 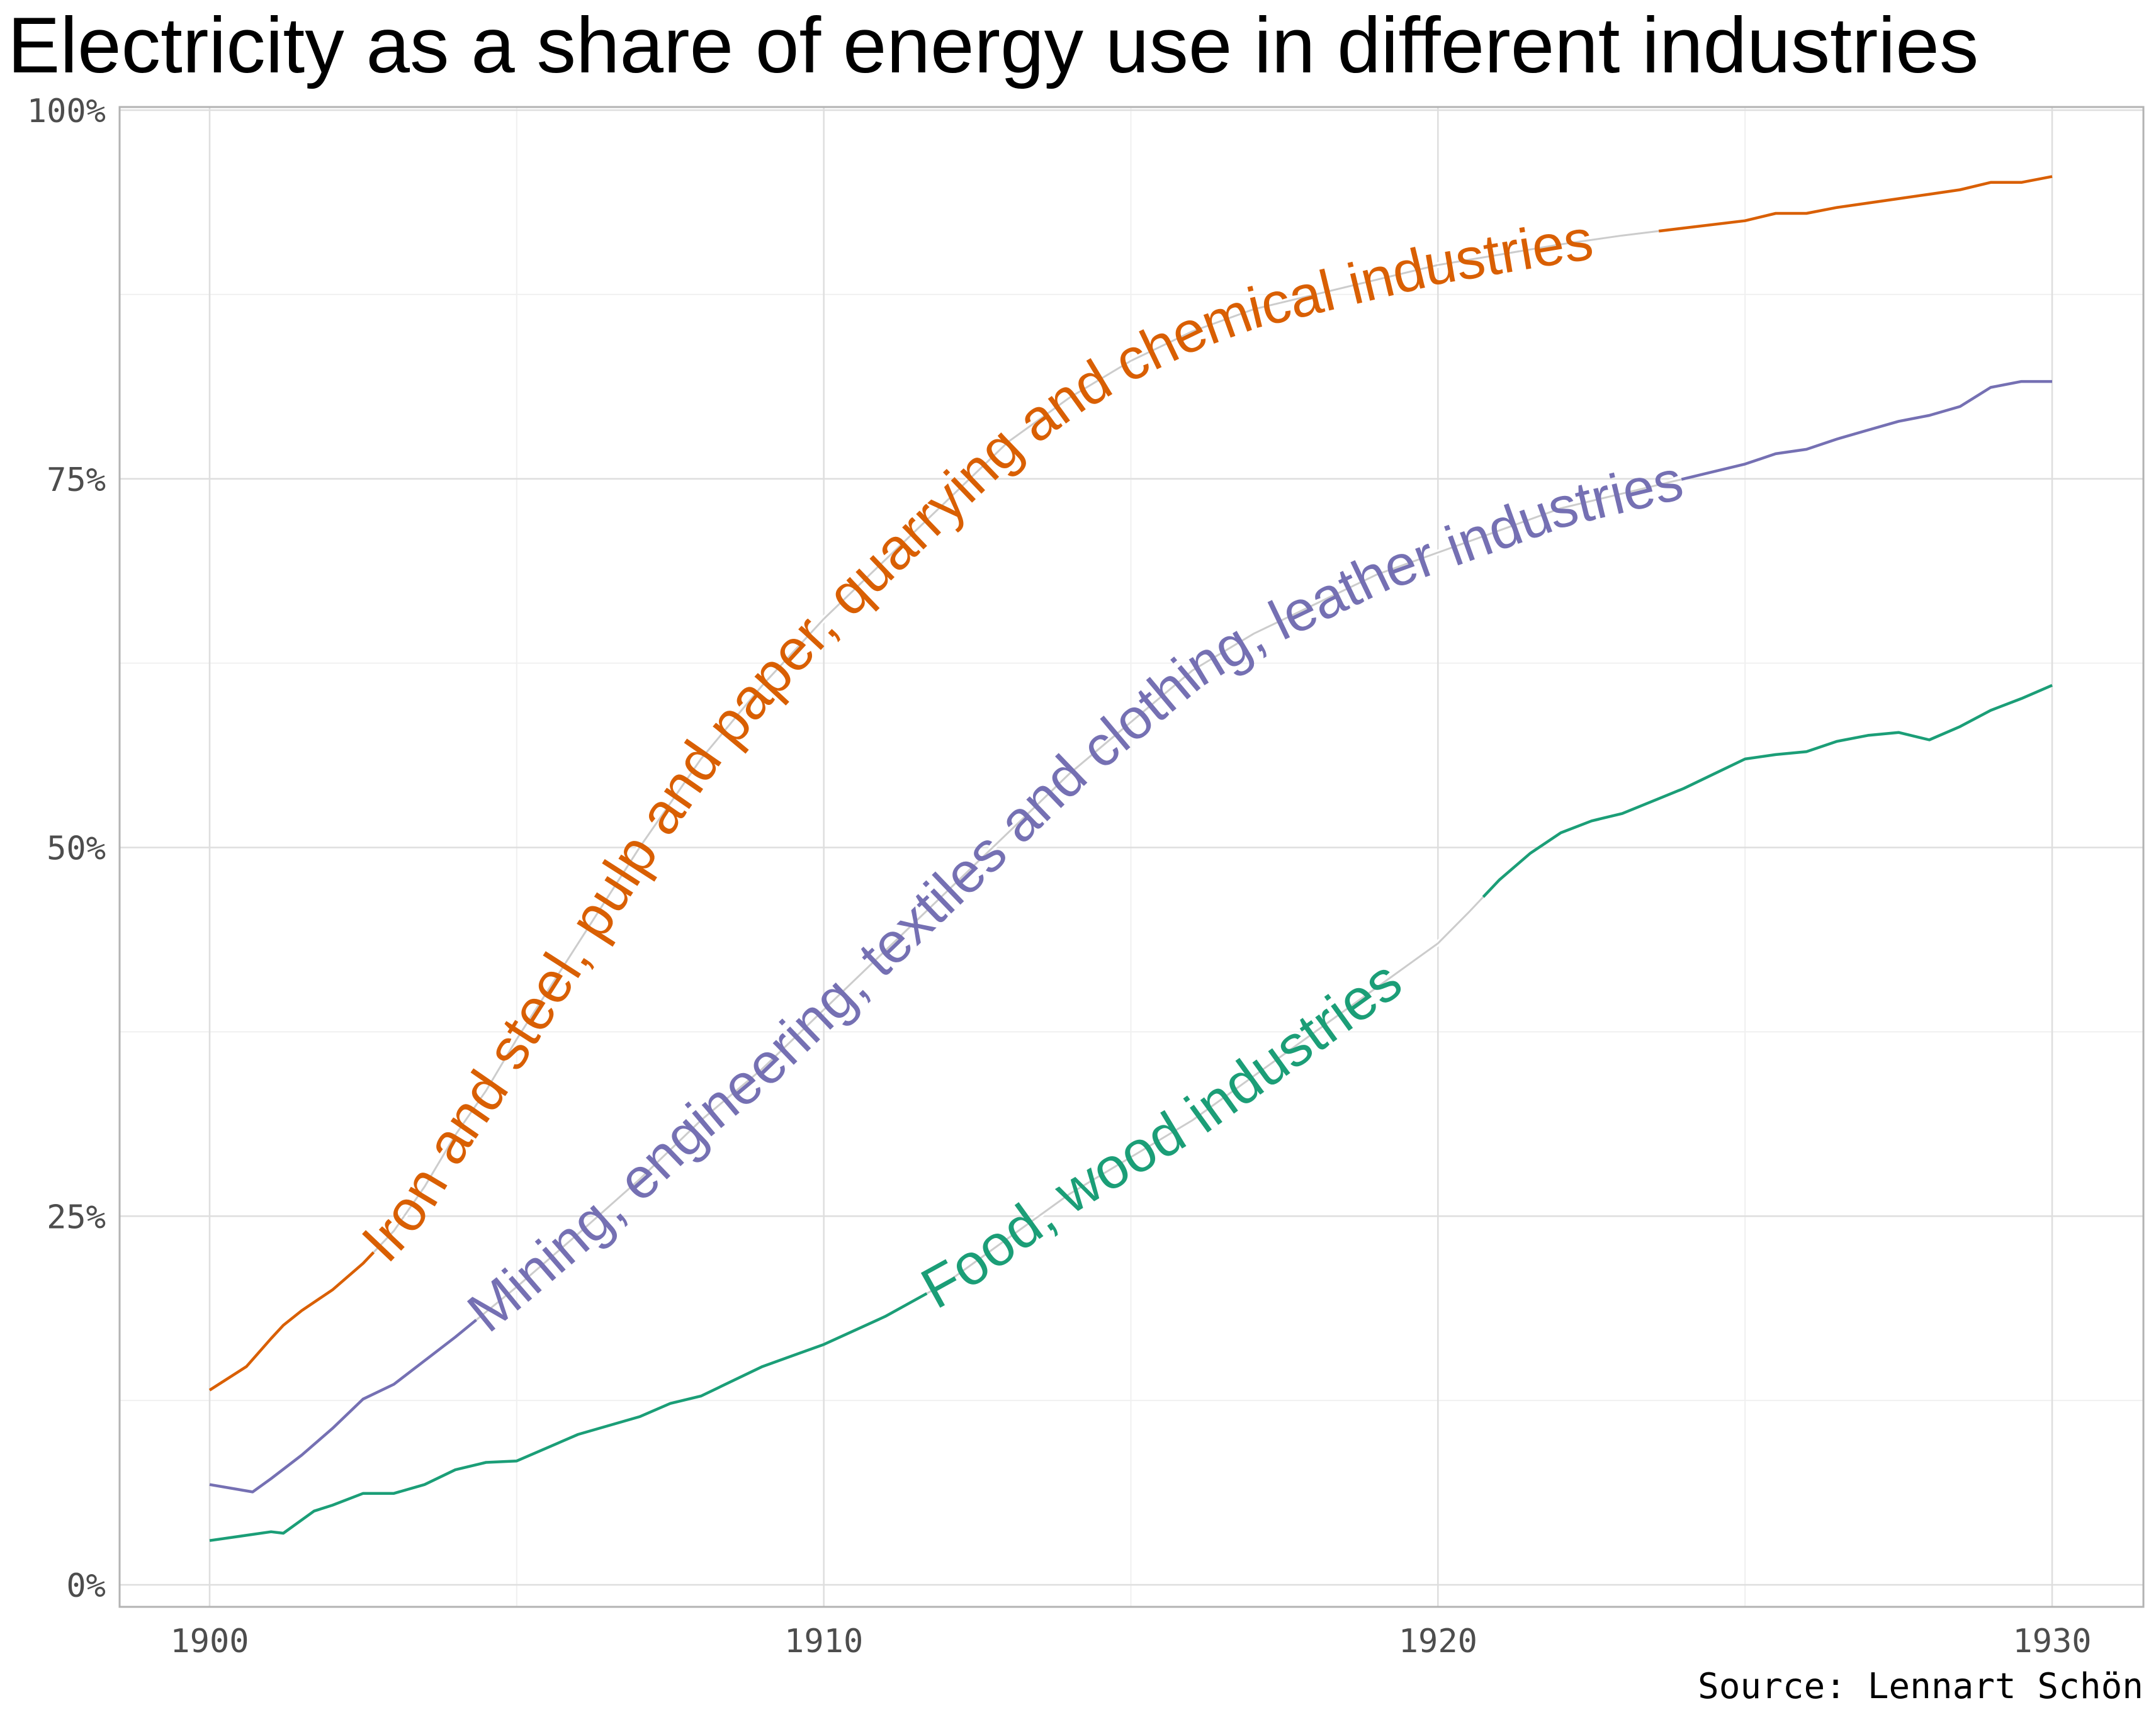 I want to click on x-tick-label: 1910, so click(x=823, y=1641).